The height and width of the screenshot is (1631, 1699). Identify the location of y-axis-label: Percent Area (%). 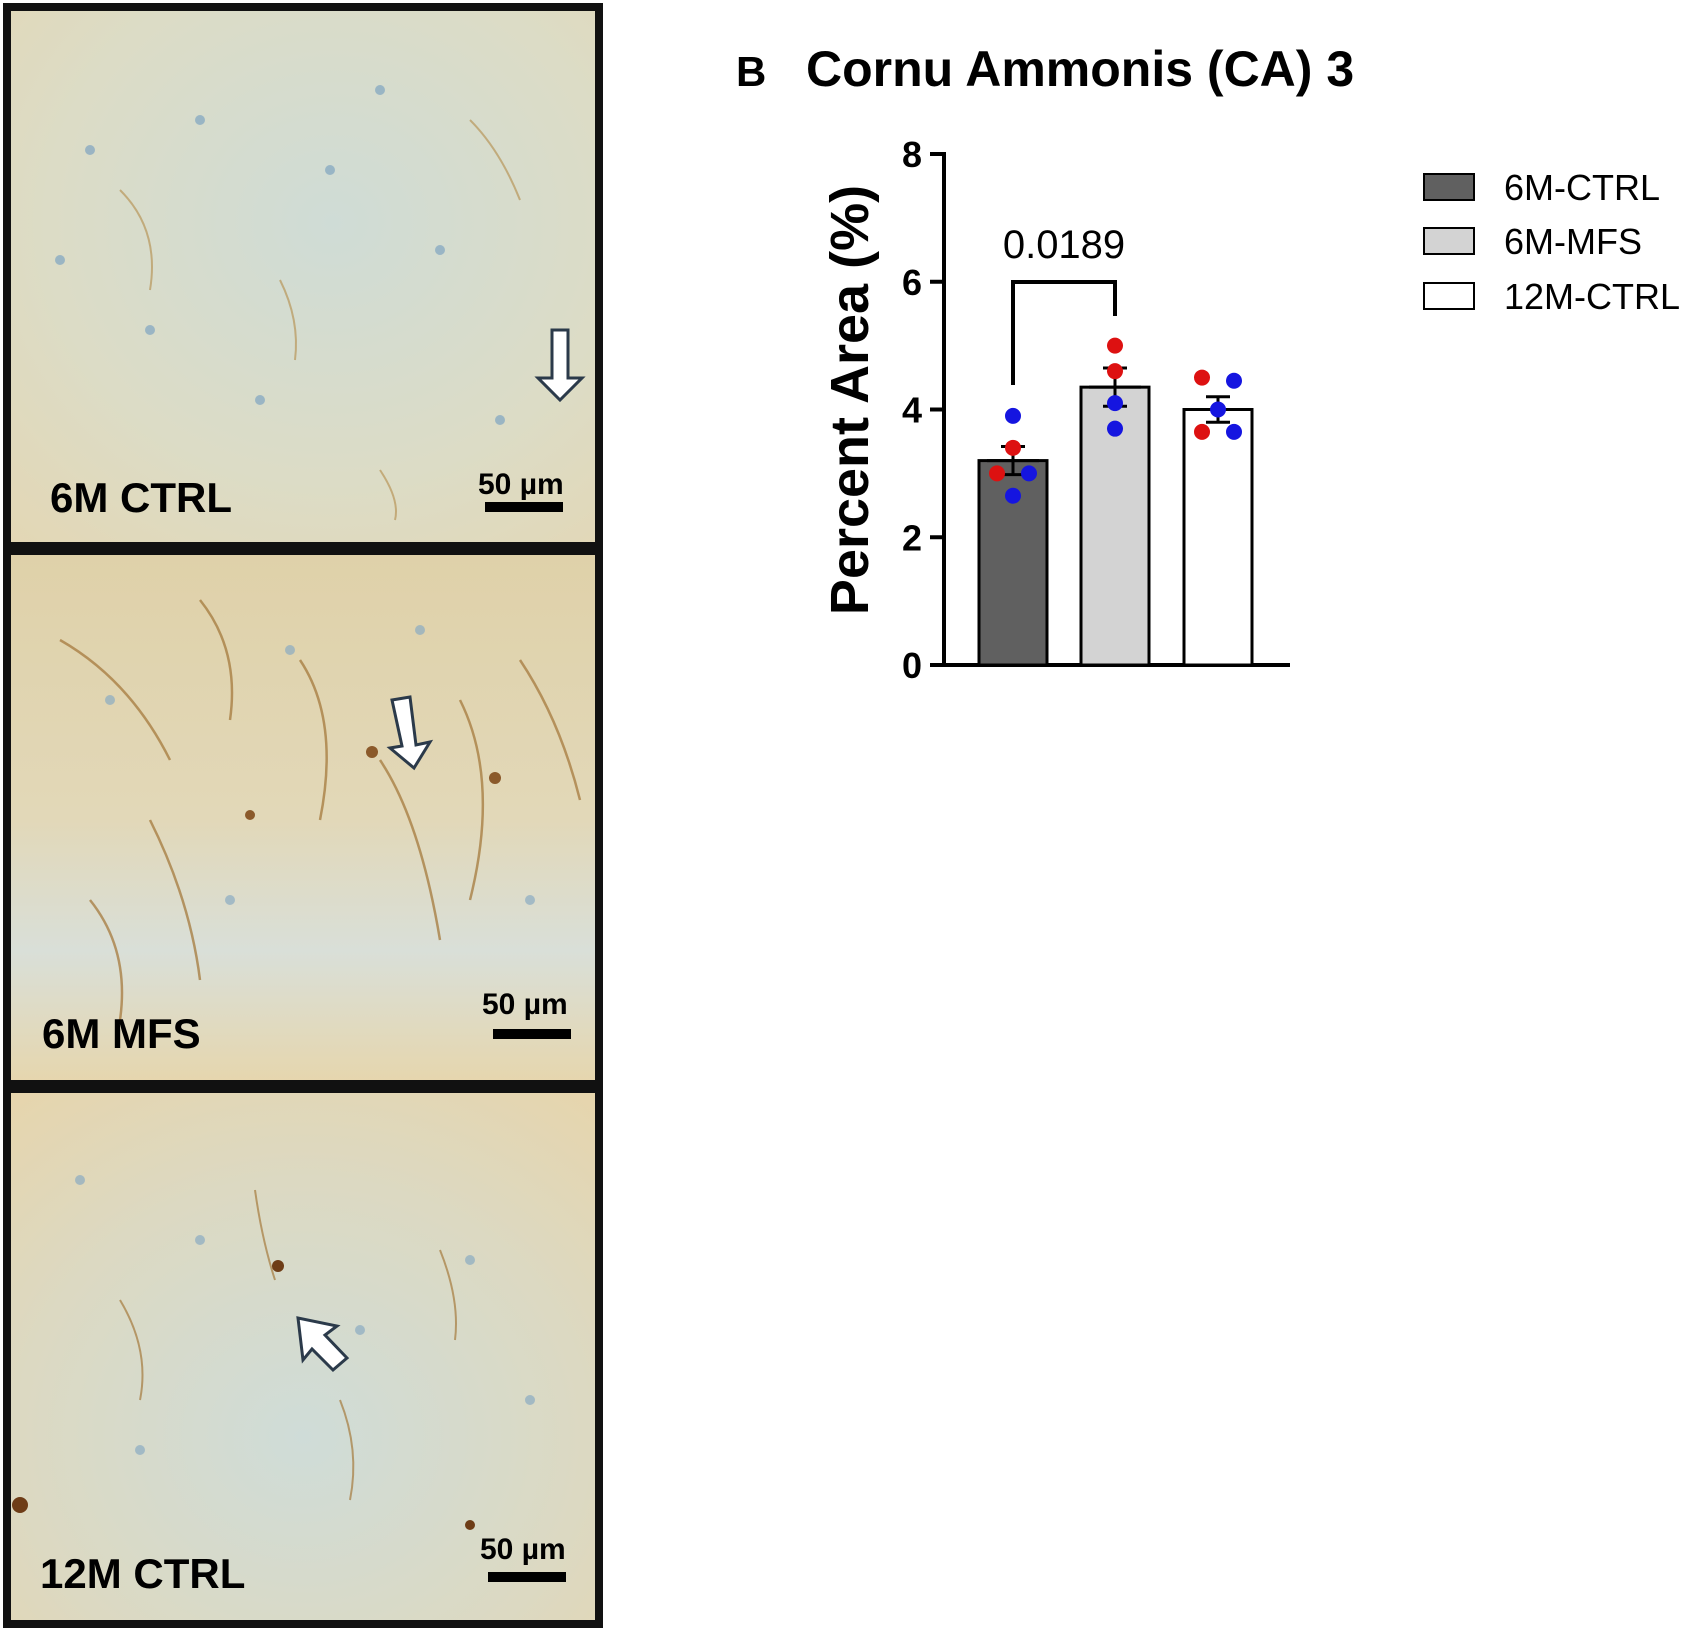
(850, 400).